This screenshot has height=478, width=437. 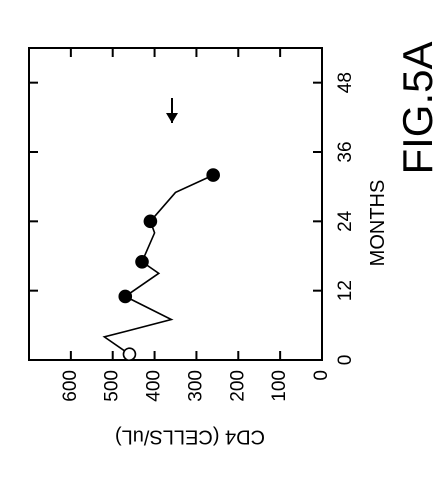 What do you see at coordinates (345, 360) in the screenshot?
I see `x-tick-label: 0` at bounding box center [345, 360].